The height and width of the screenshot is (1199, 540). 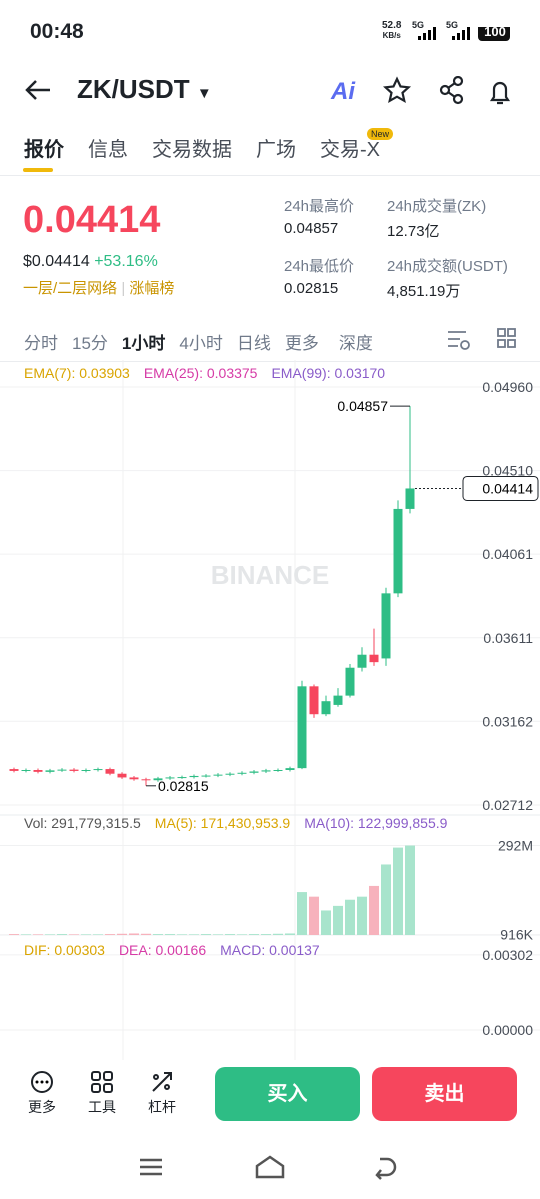 What do you see at coordinates (270, 575) in the screenshot?
I see `watermark: BINANCE` at bounding box center [270, 575].